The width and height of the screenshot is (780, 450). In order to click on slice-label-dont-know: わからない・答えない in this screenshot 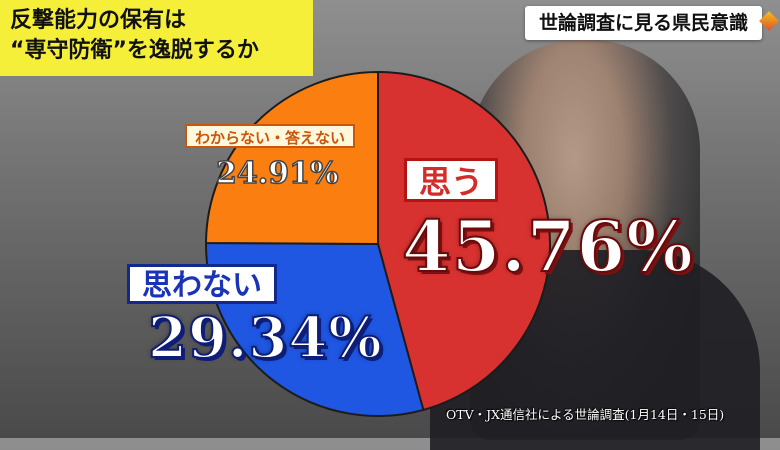, I will do `click(270, 136)`.